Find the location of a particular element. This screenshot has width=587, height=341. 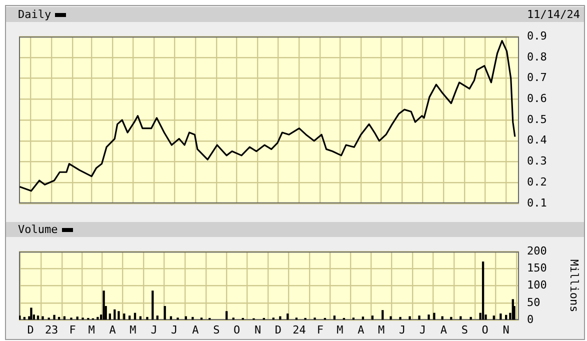

legend-label: Volume is located at coordinates (38, 229).